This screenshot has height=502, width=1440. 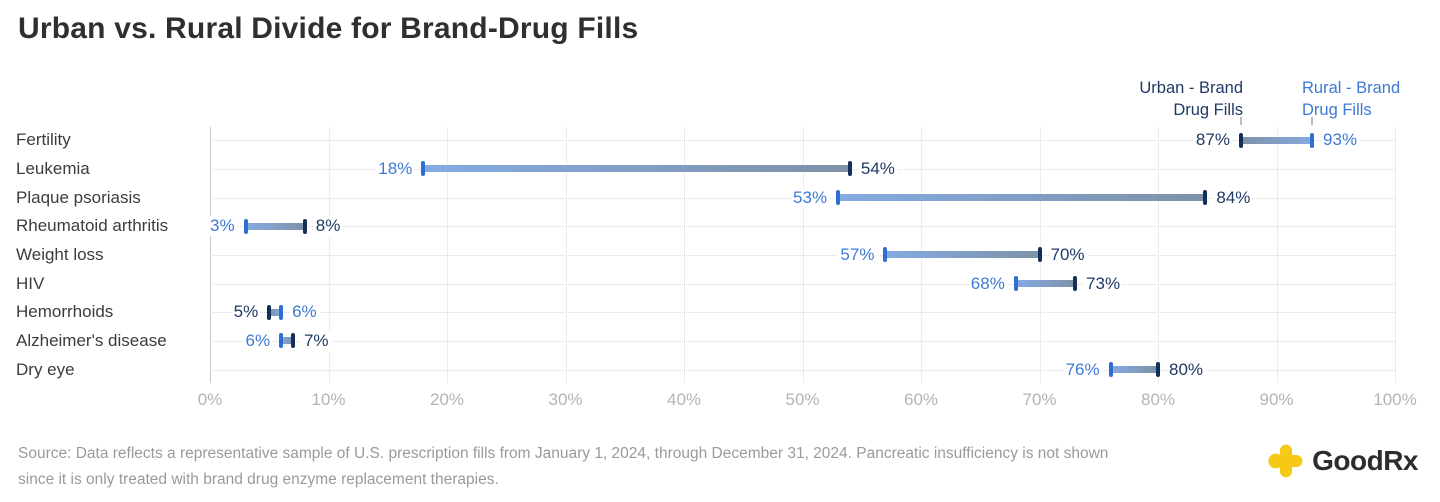 I want to click on category-label: HIV, so click(x=30, y=283).